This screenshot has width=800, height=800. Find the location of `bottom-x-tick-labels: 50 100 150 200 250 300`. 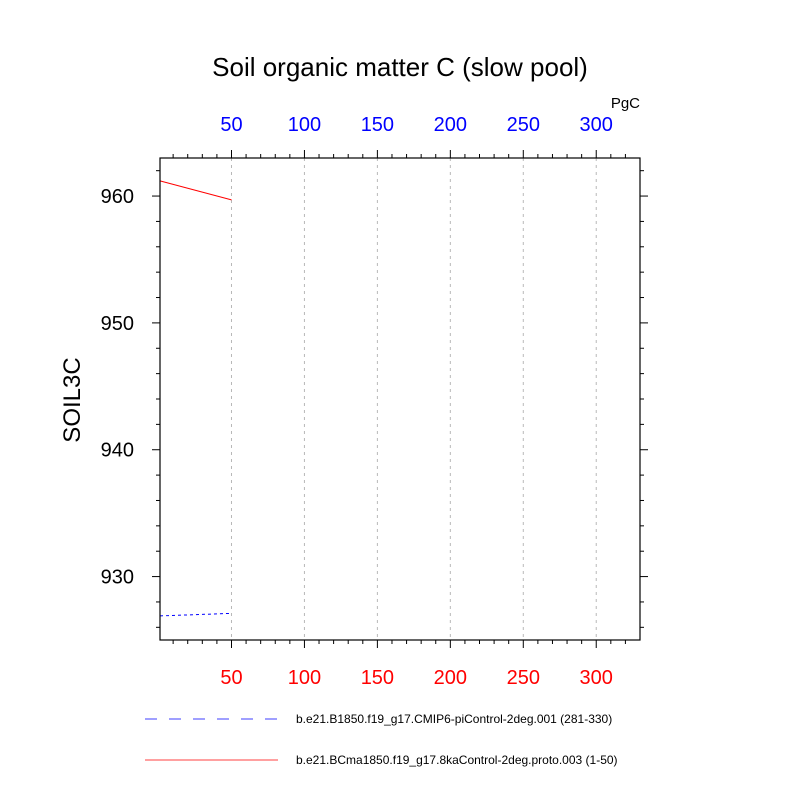

bottom-x-tick-labels: 50 100 150 200 250 300 is located at coordinates (416, 678).